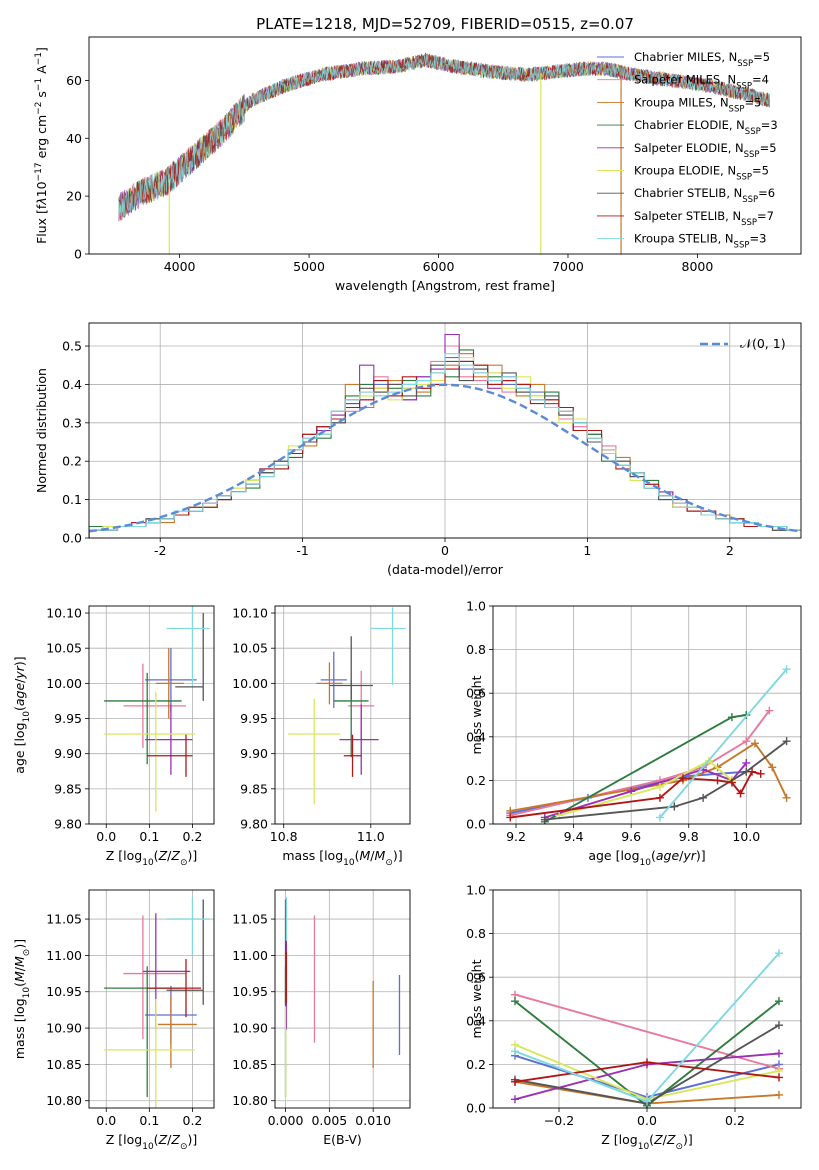 This screenshot has height=1170, width=819. What do you see at coordinates (342, 715) in the screenshot?
I see `age_vs_mass-axes` at bounding box center [342, 715].